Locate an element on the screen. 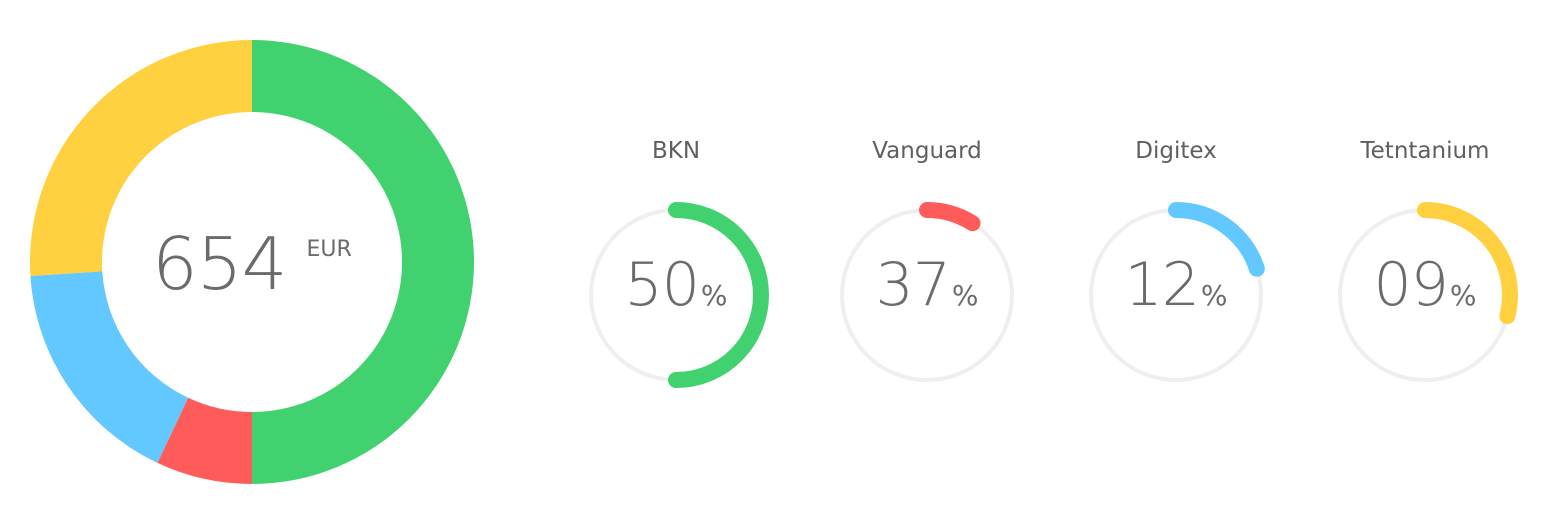 This screenshot has width=1558, height=530. gauge-readout: 09 % is located at coordinates (1425, 285).